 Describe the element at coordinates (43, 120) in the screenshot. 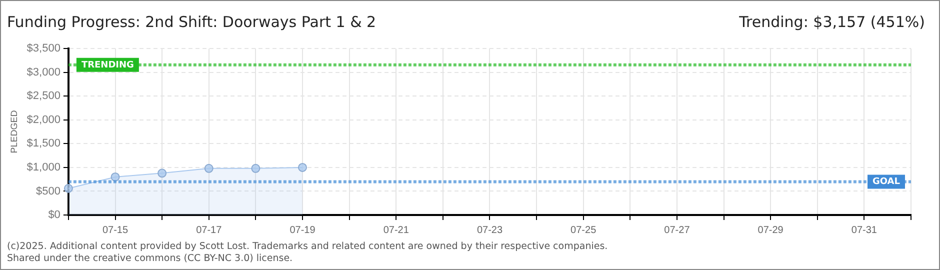

I see `y-tick-label: $2,000` at that location.